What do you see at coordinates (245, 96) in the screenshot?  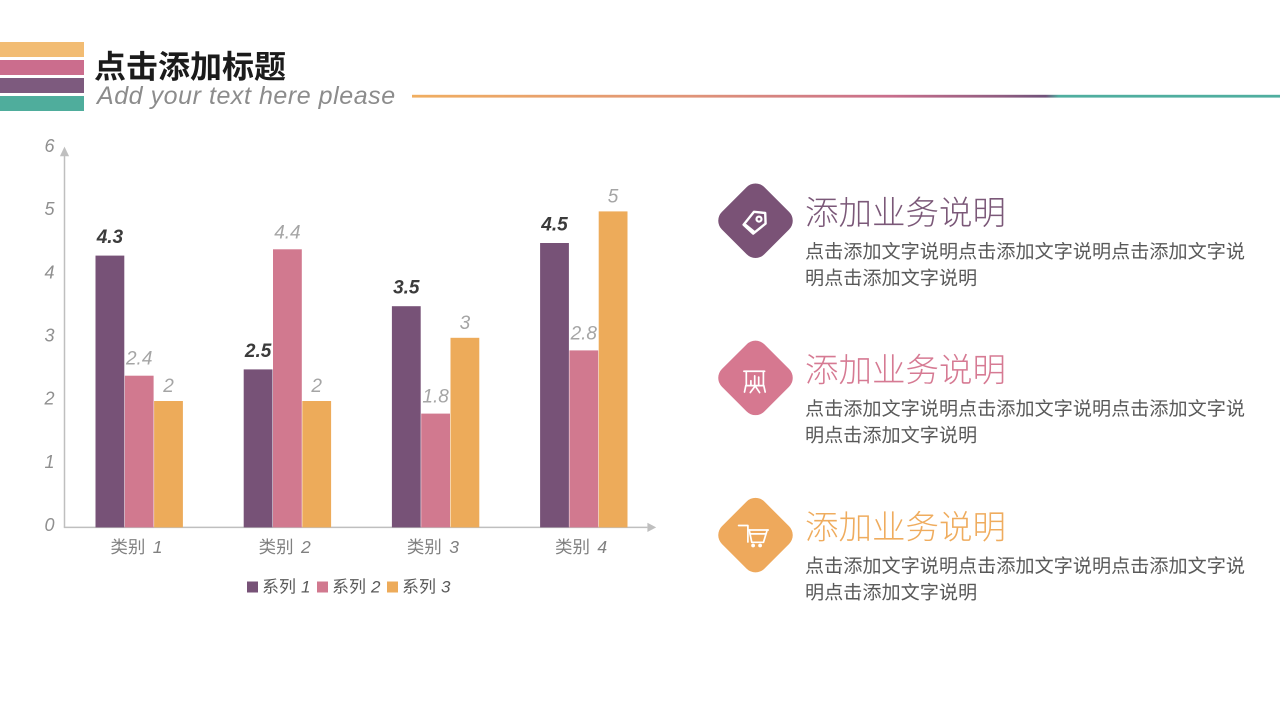 I see `svg-text: Add your text here please` at bounding box center [245, 96].